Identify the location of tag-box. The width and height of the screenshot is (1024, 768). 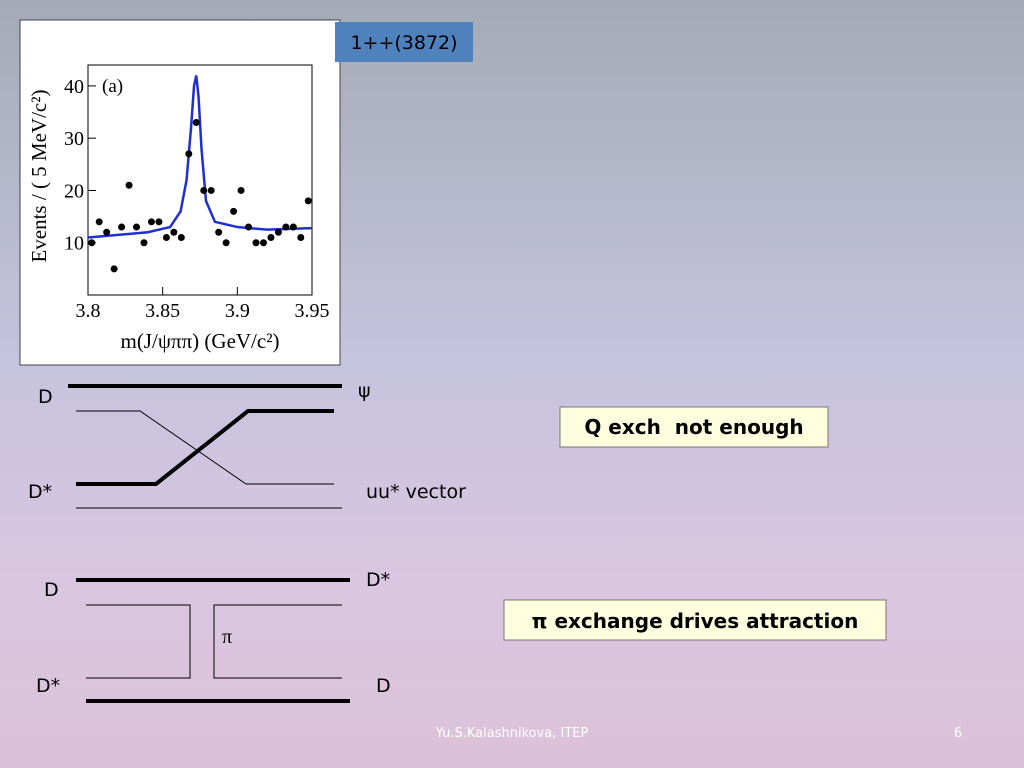
(404, 42).